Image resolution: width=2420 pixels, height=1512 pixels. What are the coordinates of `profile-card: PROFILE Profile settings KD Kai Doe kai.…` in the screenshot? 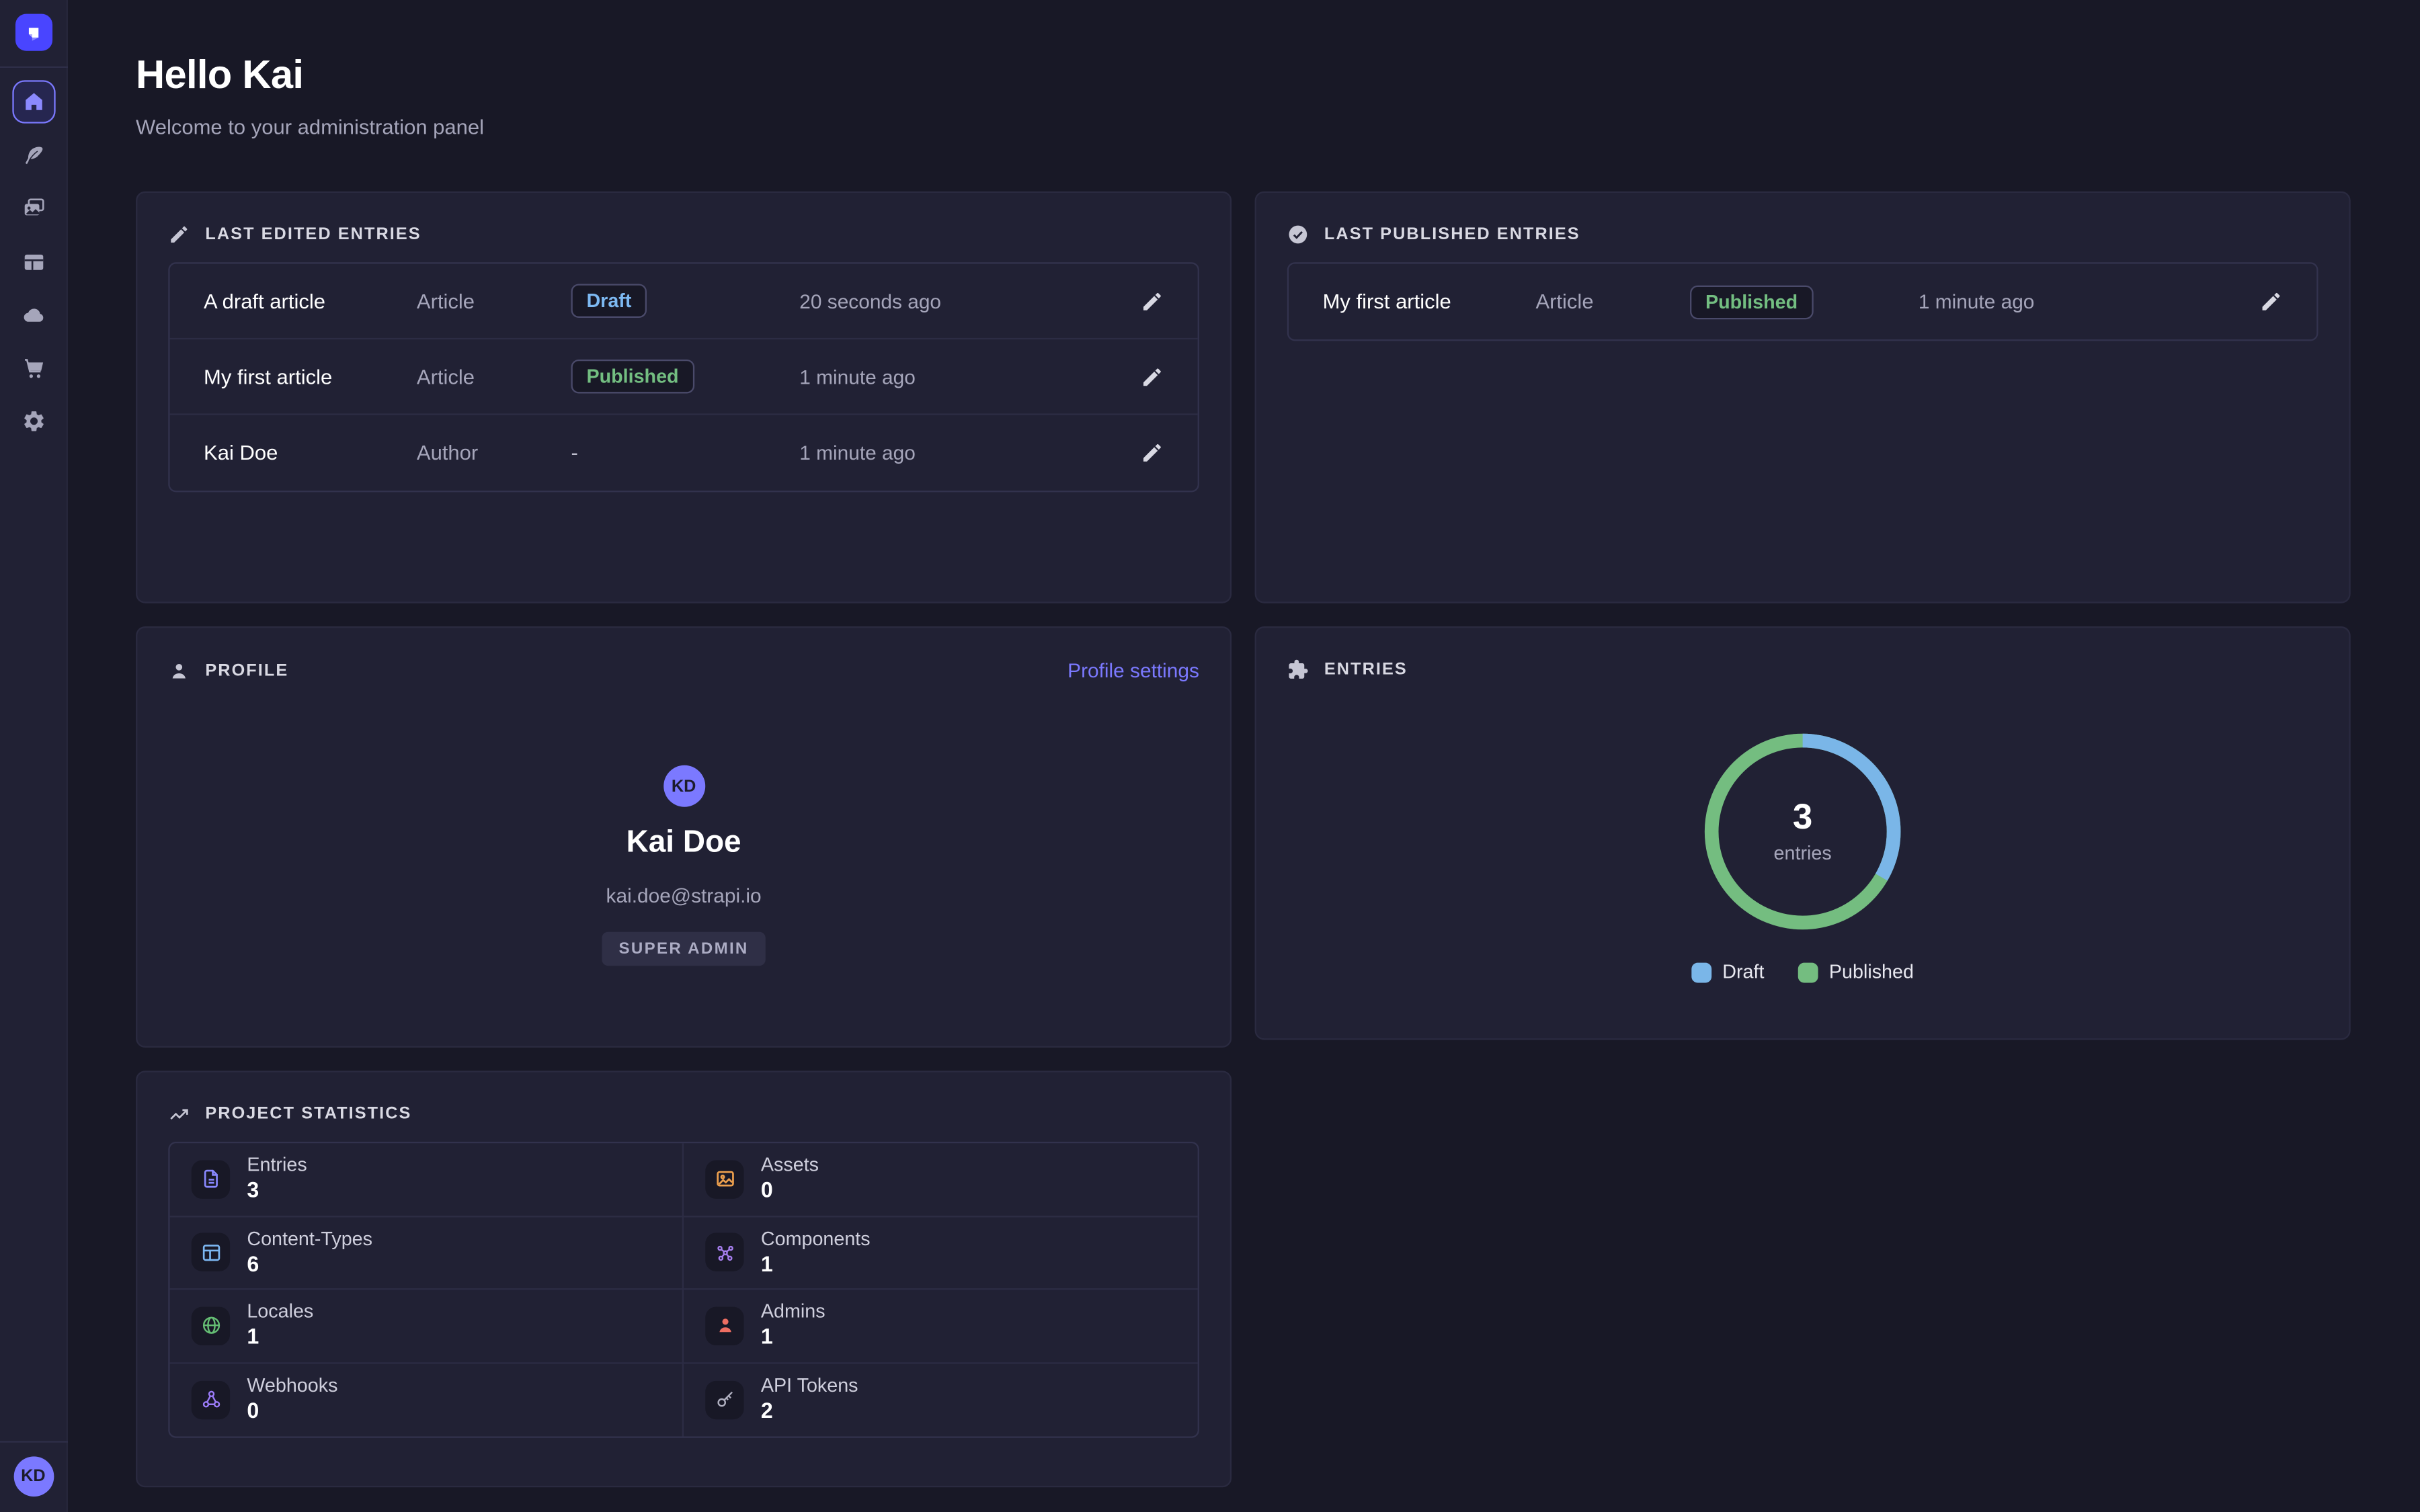 It's located at (684, 837).